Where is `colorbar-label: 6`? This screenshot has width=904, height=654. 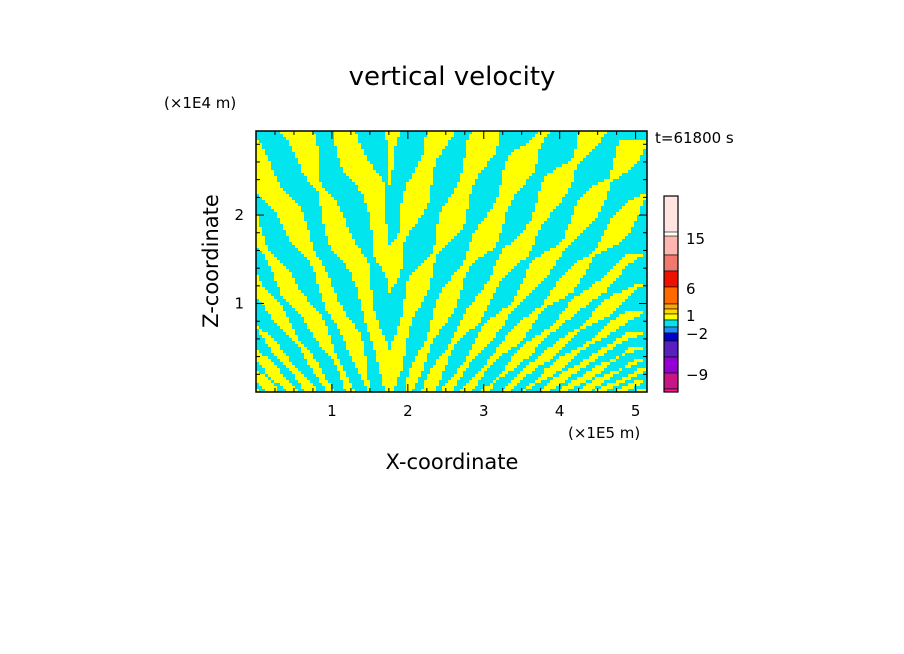 colorbar-label: 6 is located at coordinates (691, 289).